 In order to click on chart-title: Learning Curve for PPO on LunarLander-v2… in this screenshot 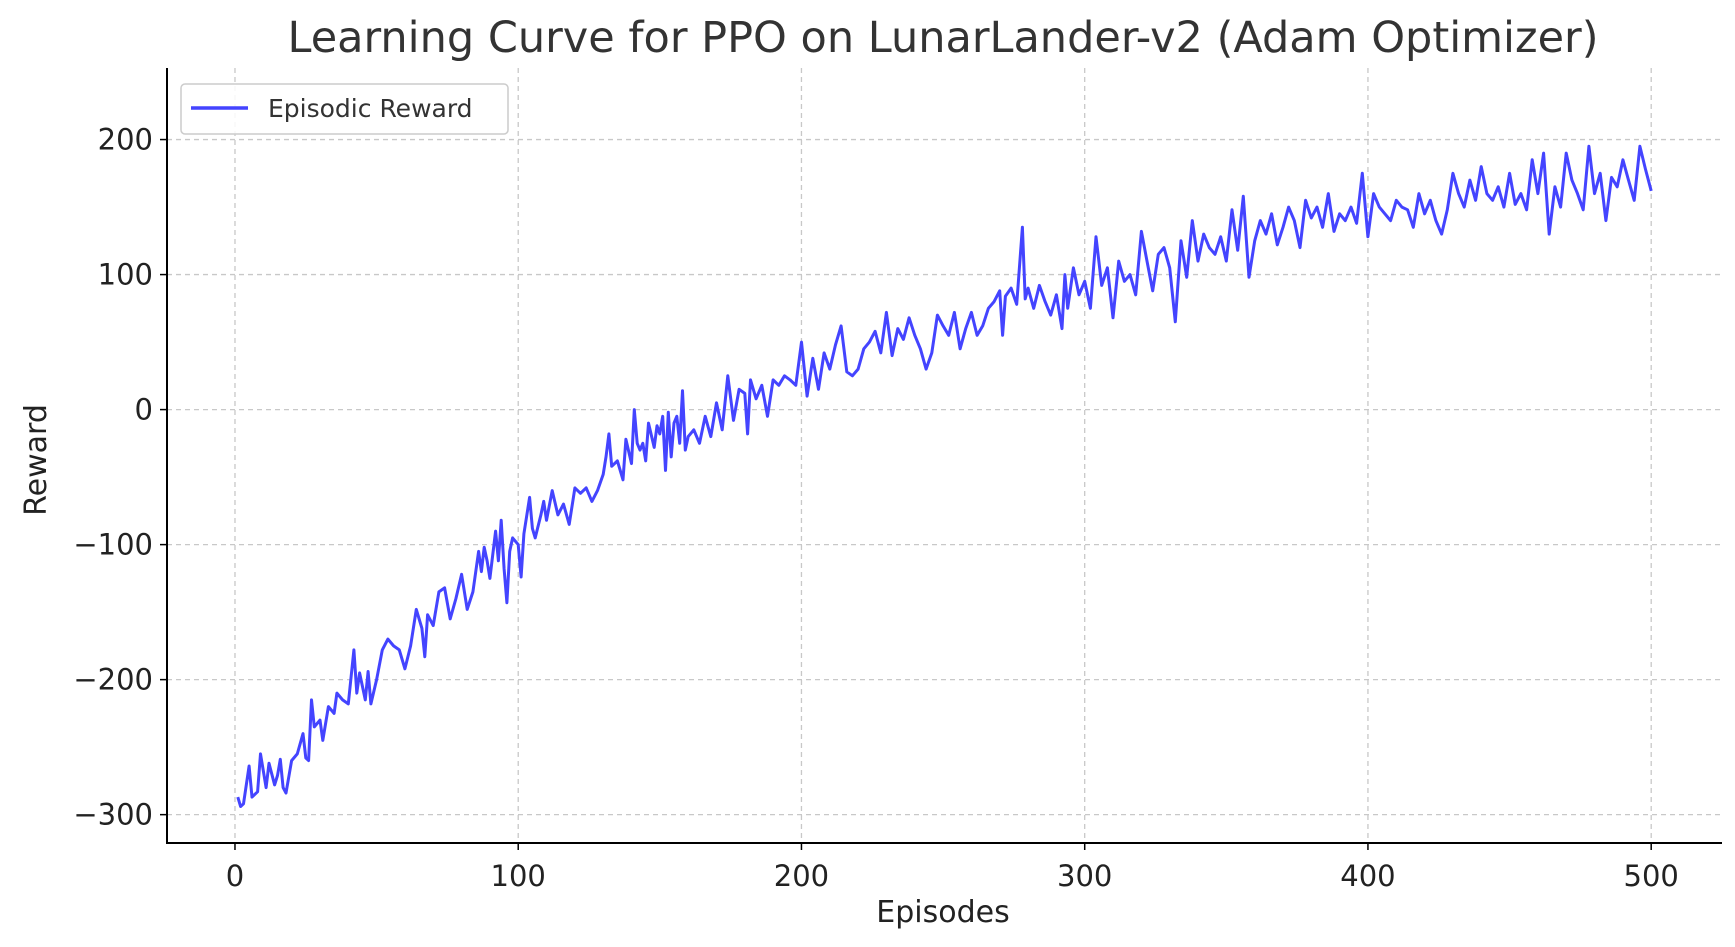, I will do `click(943, 38)`.